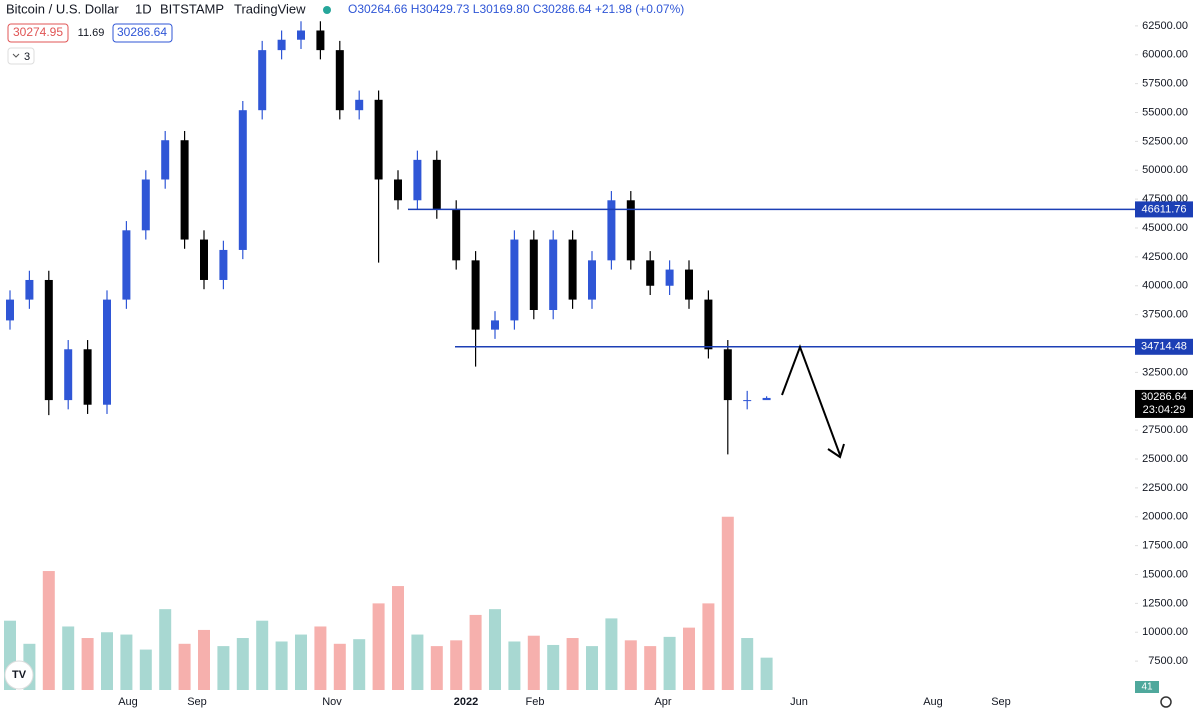  Describe the element at coordinates (1168, 661) in the screenshot. I see `y-tick-label: 7500.00` at that location.